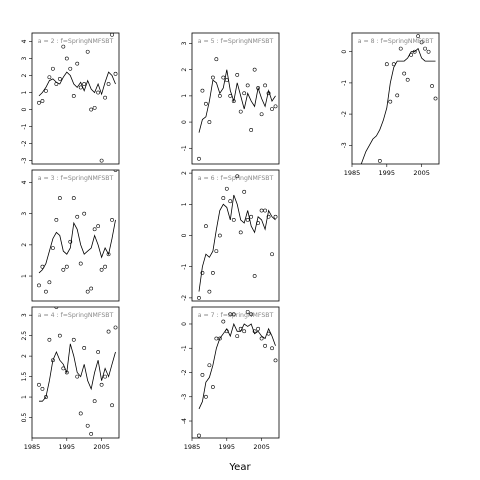  What do you see at coordinates (24, 336) in the screenshot?
I see `y-tick-label: 2.5` at bounding box center [24, 336].